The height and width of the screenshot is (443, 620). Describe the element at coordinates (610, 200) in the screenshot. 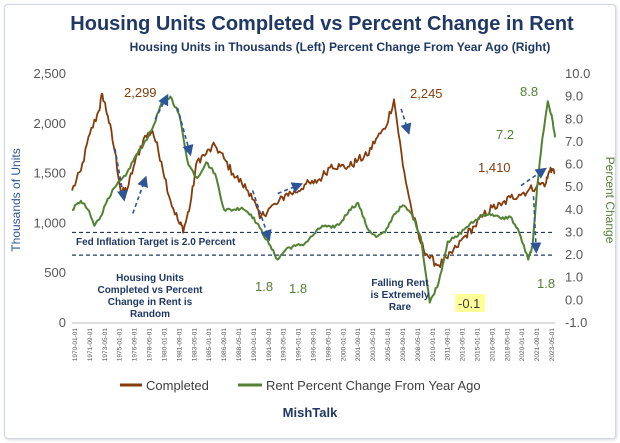

I see `y-axis-right-label: Percent Change` at that location.